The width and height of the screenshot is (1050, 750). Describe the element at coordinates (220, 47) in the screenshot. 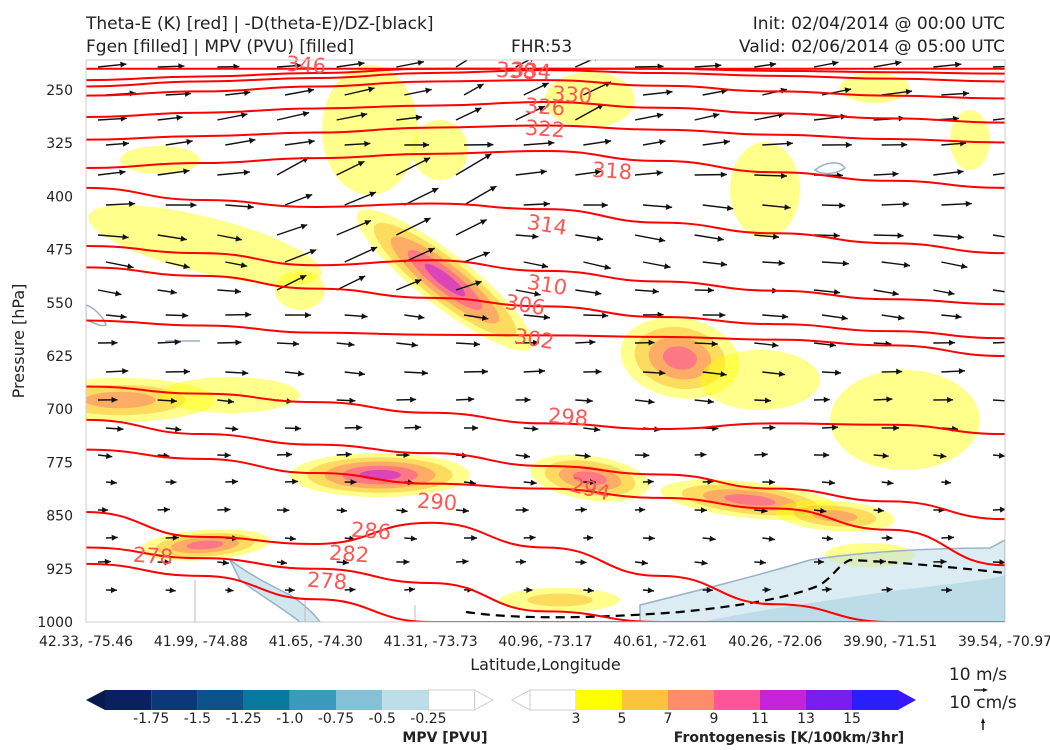

I see `header-title-line-2: Fgen [filled] | MPV (PVU) [filled]` at that location.